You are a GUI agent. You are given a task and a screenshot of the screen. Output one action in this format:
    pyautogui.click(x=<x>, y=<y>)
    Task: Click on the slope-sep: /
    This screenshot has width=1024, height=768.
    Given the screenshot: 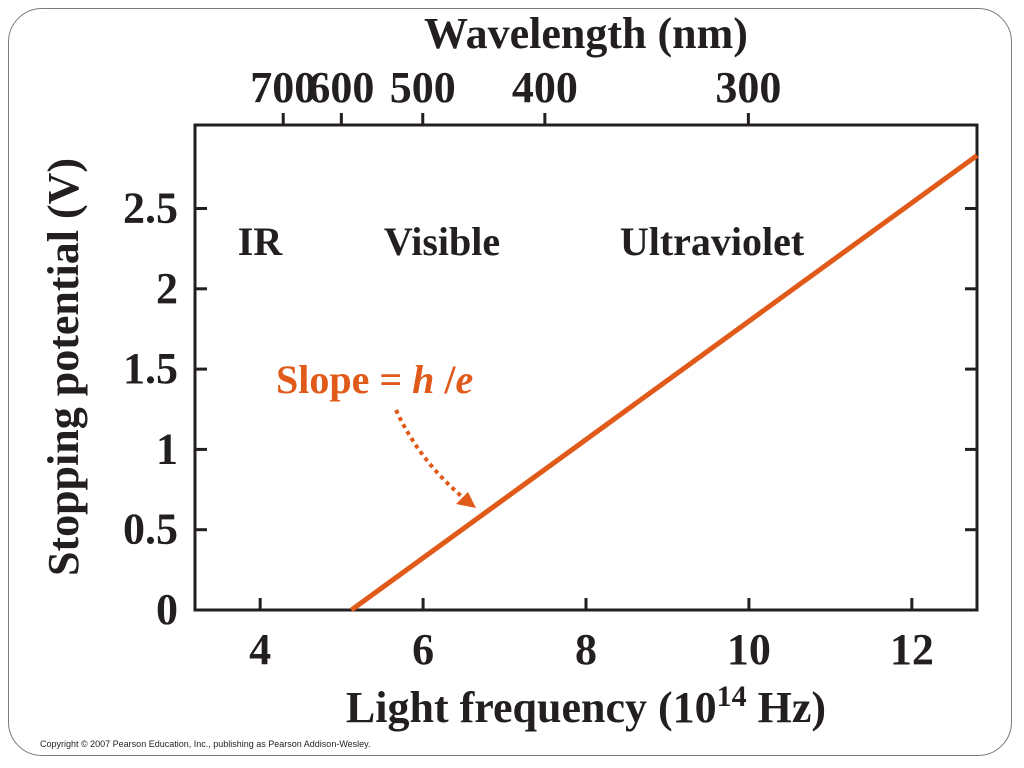 What is the action you would take?
    pyautogui.click(x=445, y=379)
    